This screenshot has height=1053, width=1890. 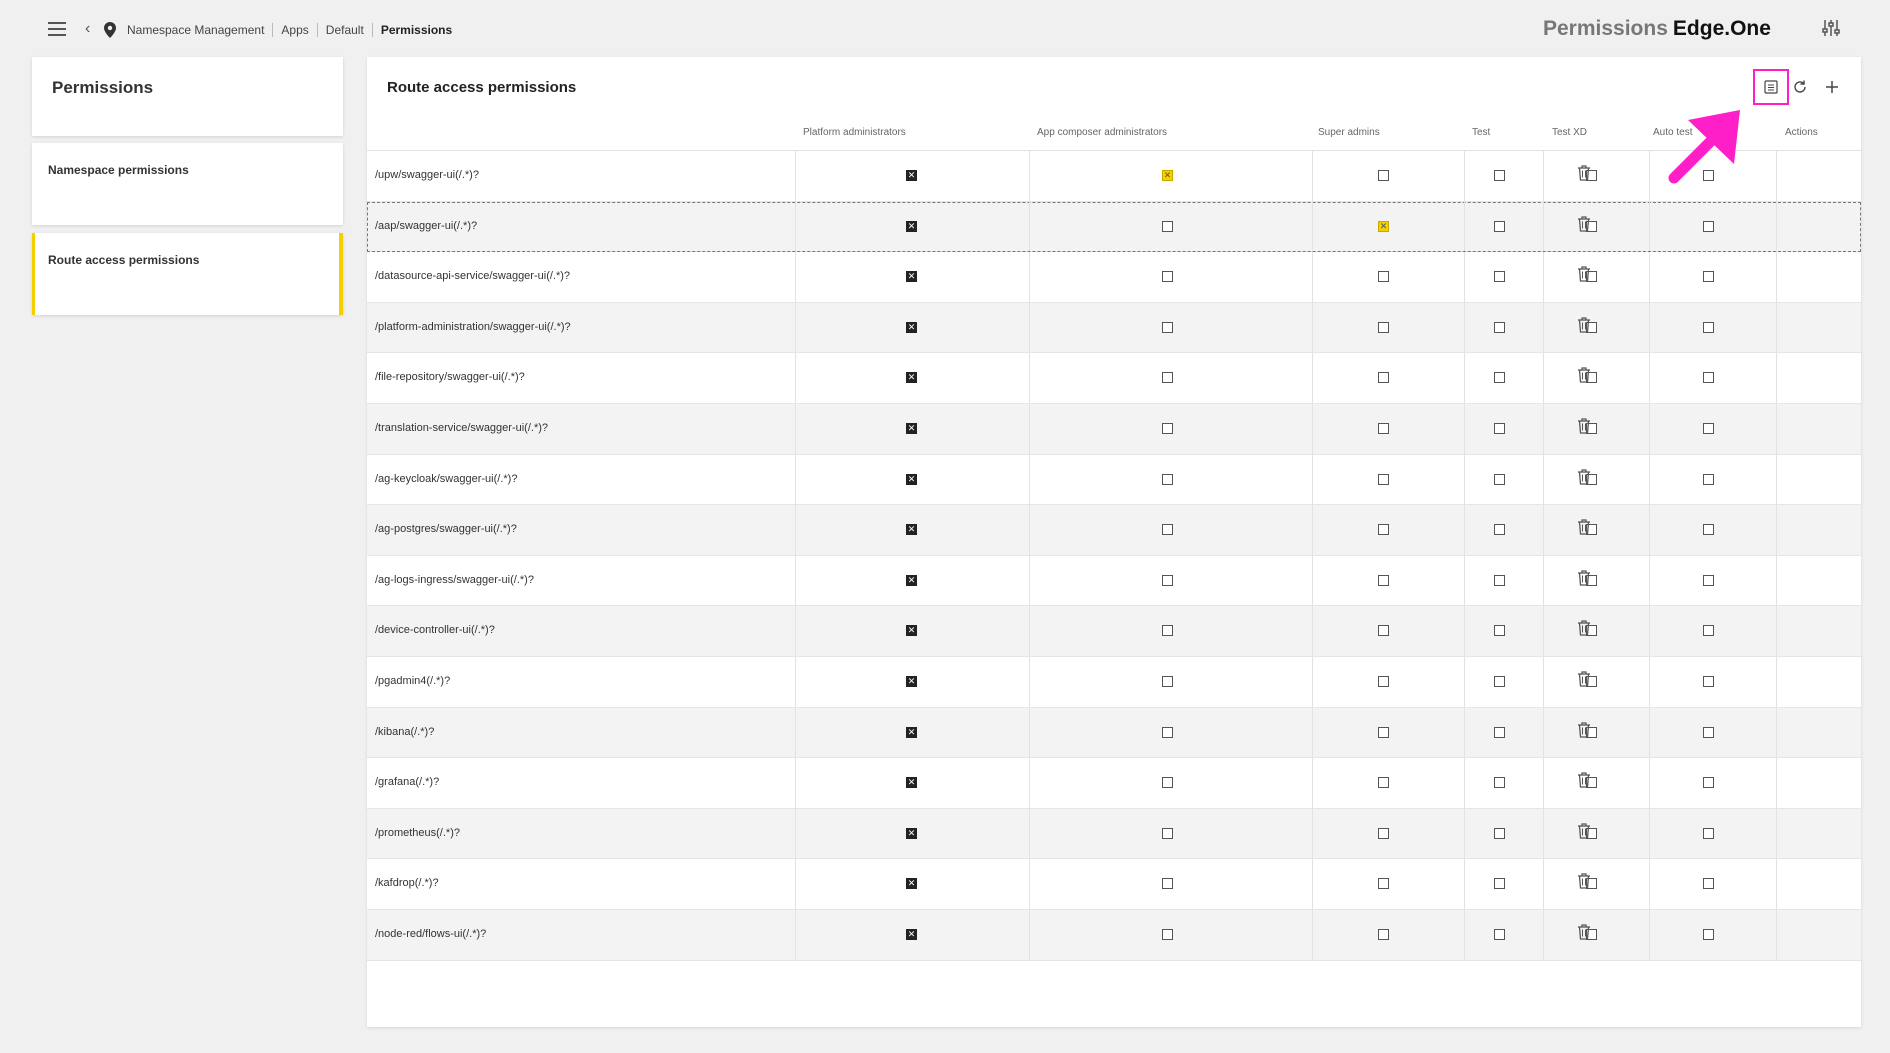 What do you see at coordinates (1114, 682) in the screenshot?
I see `table-row: /pgadmin4(/.*)?` at bounding box center [1114, 682].